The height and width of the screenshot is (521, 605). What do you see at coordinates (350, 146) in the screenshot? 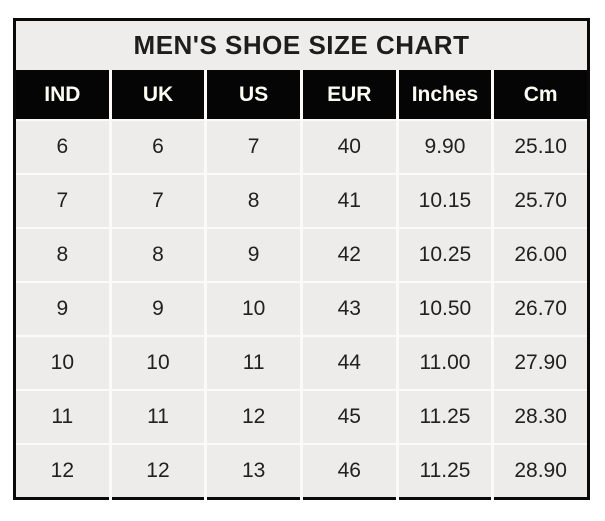
I see `cell-eur: 40` at bounding box center [350, 146].